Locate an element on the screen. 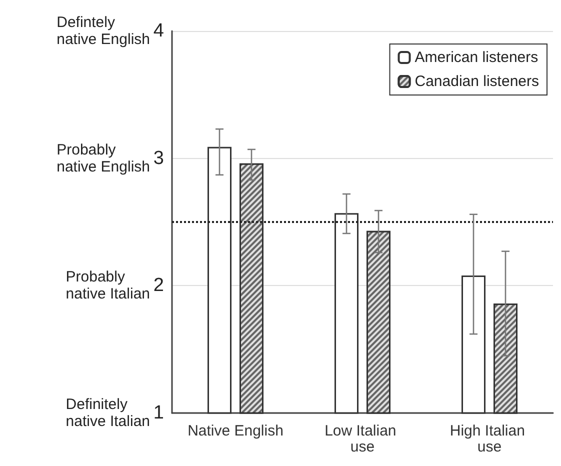 This screenshot has width=561, height=466. text: Probably native Italian is located at coordinates (108, 285).